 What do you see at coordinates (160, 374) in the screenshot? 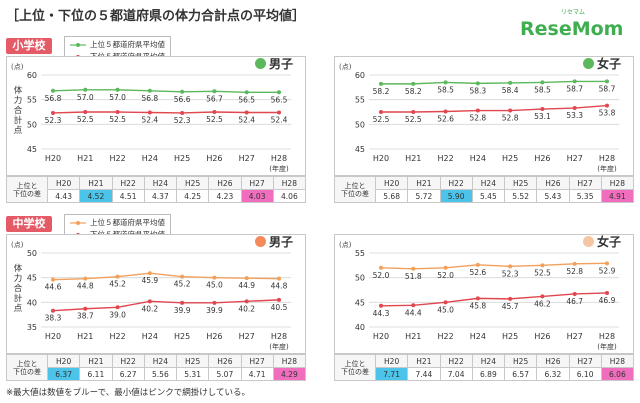
I see `table-diff-cell: 5.56` at bounding box center [160, 374].